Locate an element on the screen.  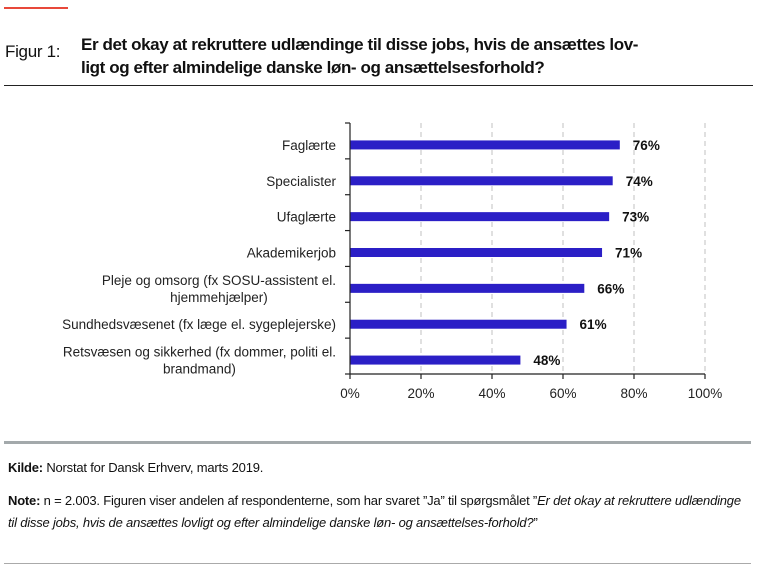
x-tick-label: 0% is located at coordinates (350, 393).